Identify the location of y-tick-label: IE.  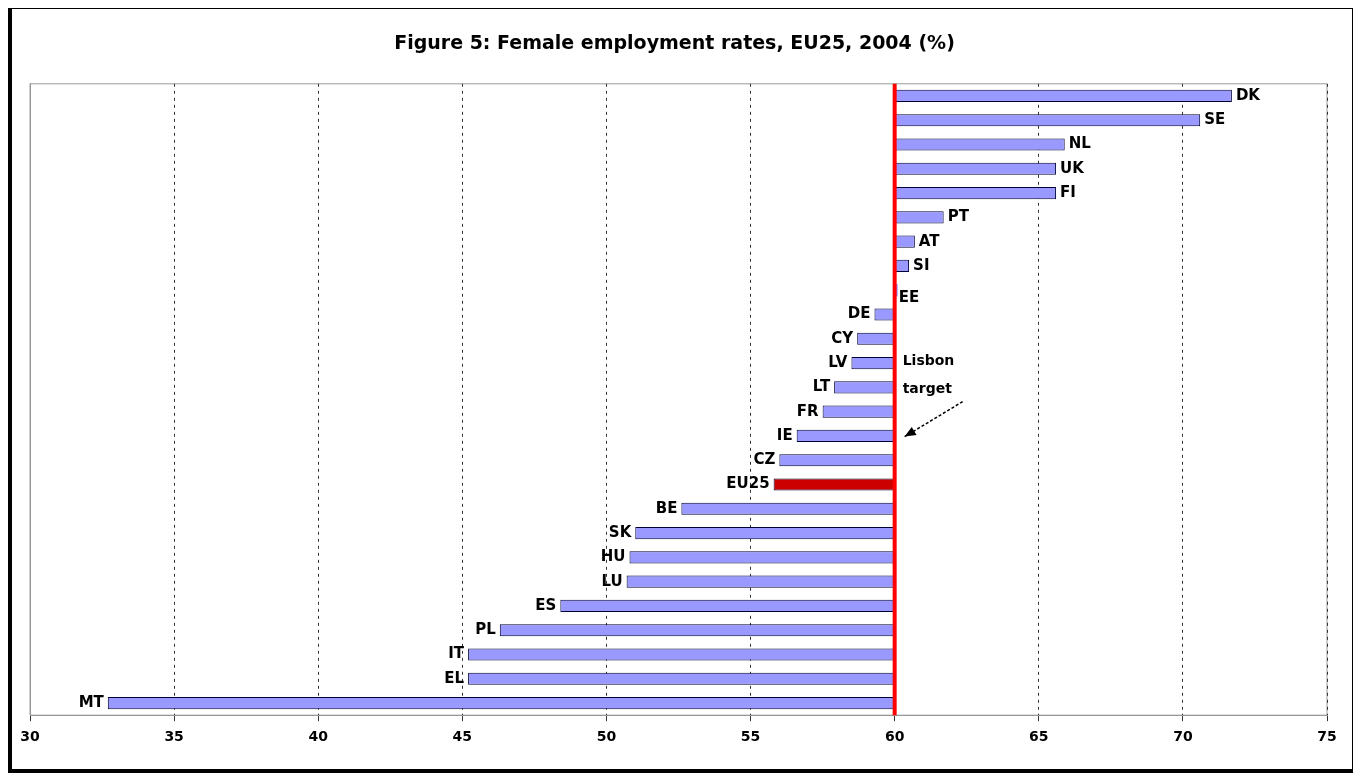
(784, 434).